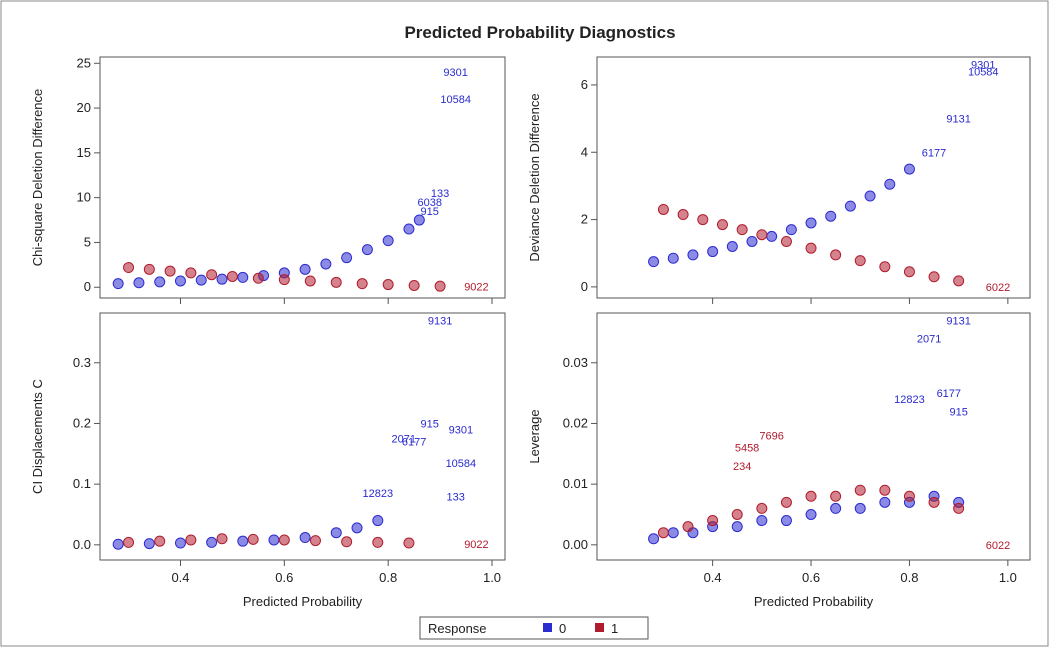  I want to click on point-label: 9131, so click(958, 321).